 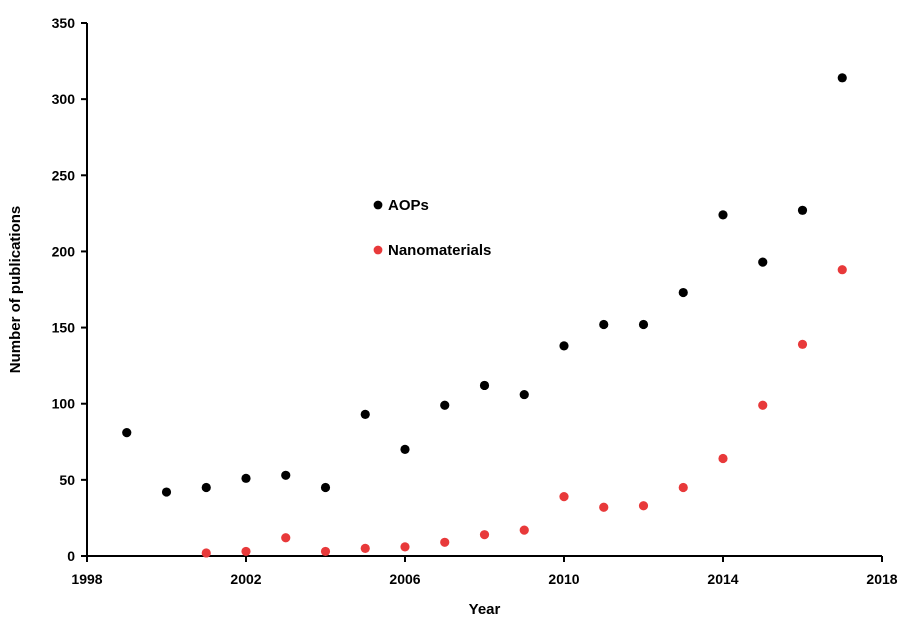 I want to click on x-ticks: 1998 2002 2006 2010 2014 2018, so click(x=484, y=571).